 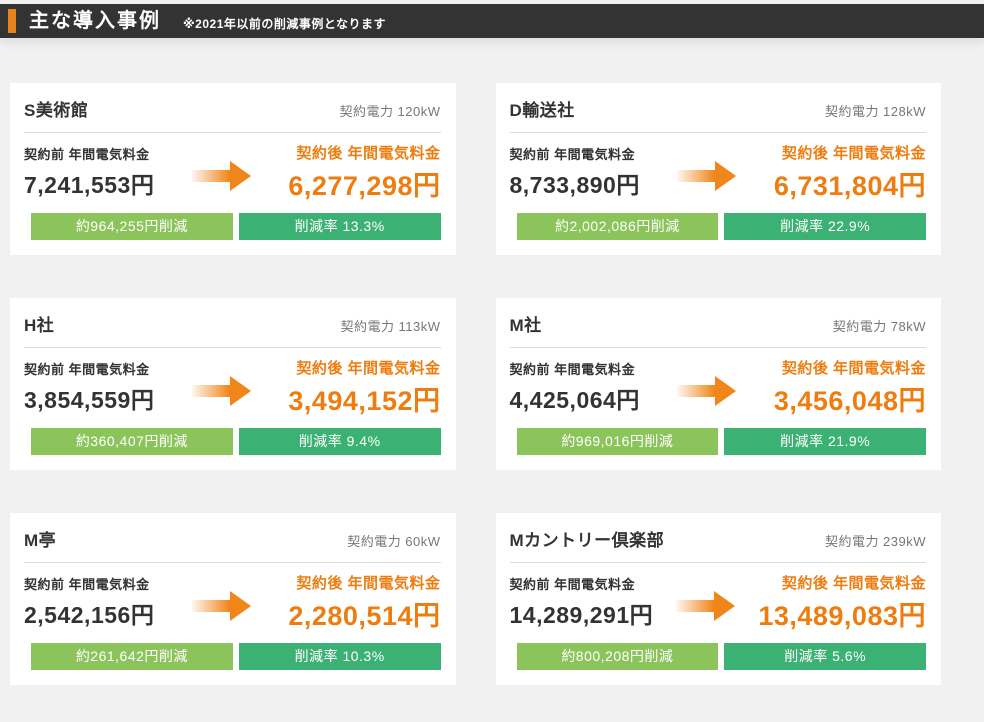 What do you see at coordinates (132, 656) in the screenshot?
I see `saving-badge: 約261,642円削減` at bounding box center [132, 656].